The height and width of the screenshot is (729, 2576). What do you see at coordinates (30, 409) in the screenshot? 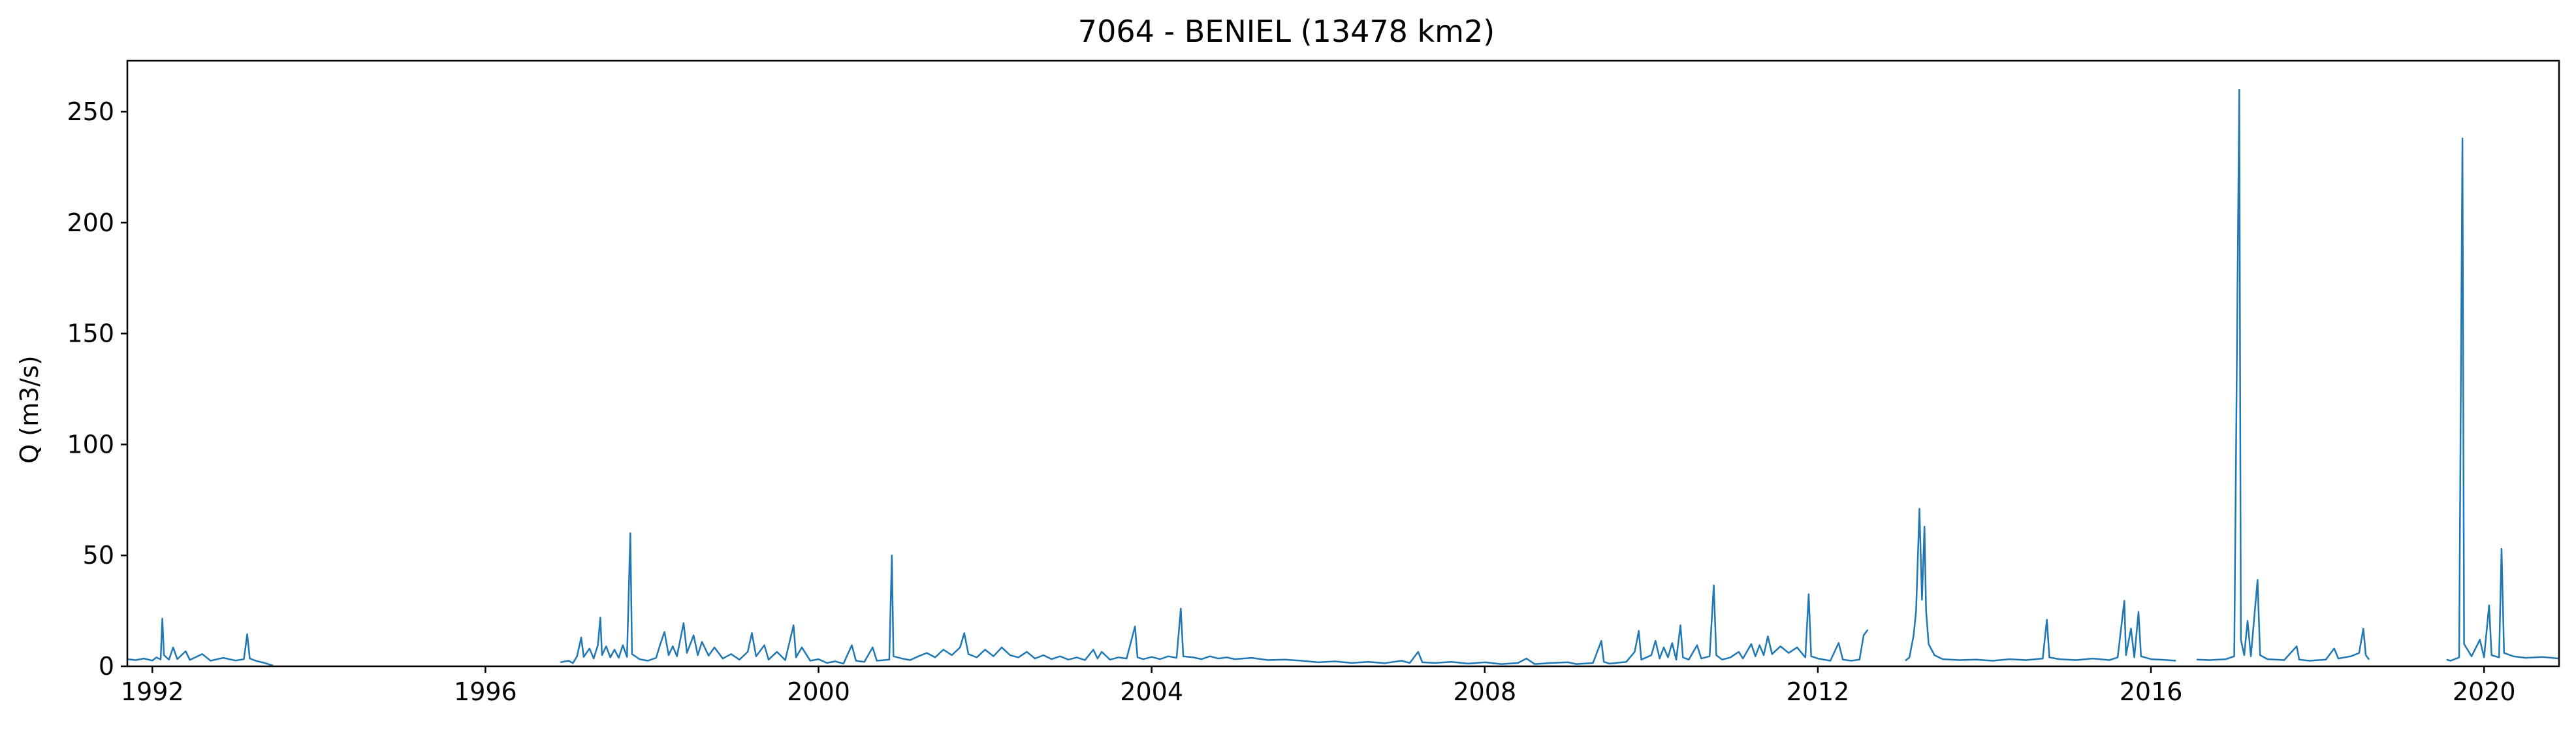
I see `y-axis-label: Q (m3/s)` at bounding box center [30, 409].